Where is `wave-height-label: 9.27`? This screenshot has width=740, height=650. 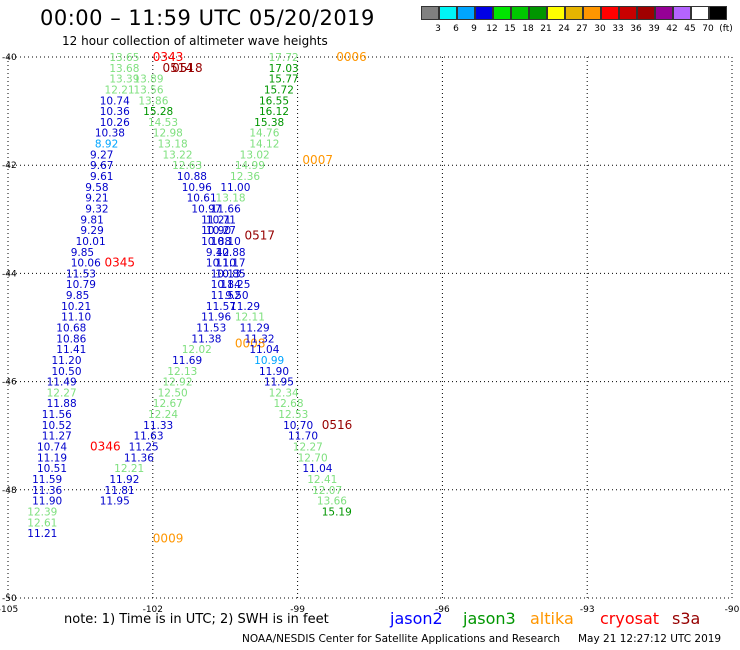 wave-height-label: 9.27 is located at coordinates (101, 155).